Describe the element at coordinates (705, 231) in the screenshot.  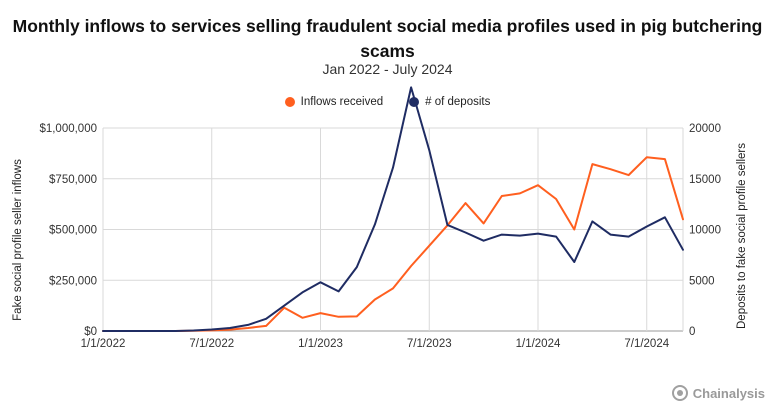
I see `y-tick-label-right: 10000` at that location.